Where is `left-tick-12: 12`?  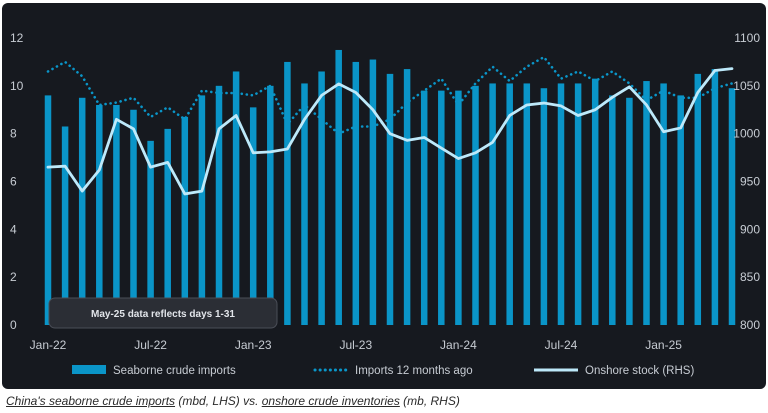 left-tick-12: 12 is located at coordinates (17, 38).